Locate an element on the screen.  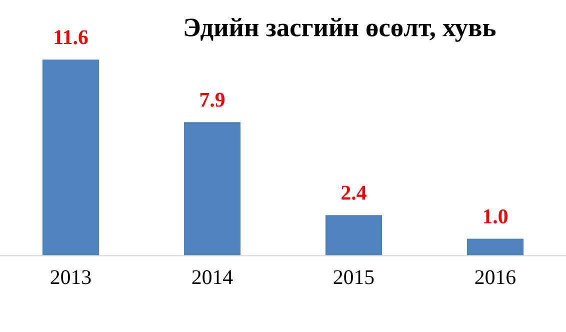
data-label: 2.4 is located at coordinates (354, 193).